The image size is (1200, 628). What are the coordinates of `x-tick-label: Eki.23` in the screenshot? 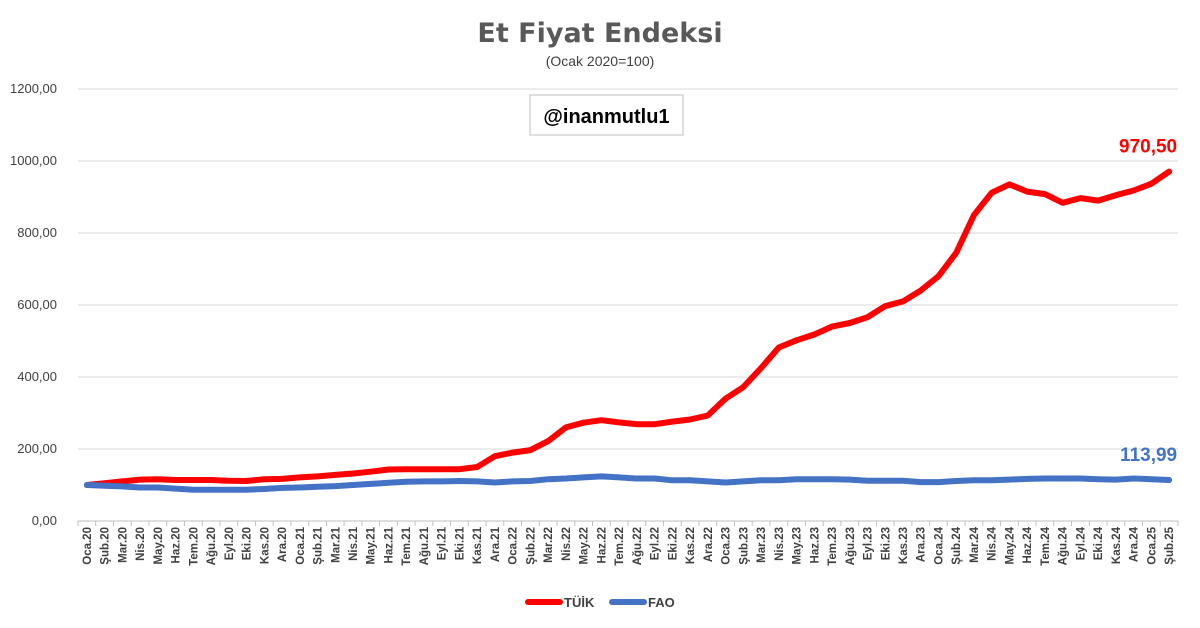 It's located at (886, 543).